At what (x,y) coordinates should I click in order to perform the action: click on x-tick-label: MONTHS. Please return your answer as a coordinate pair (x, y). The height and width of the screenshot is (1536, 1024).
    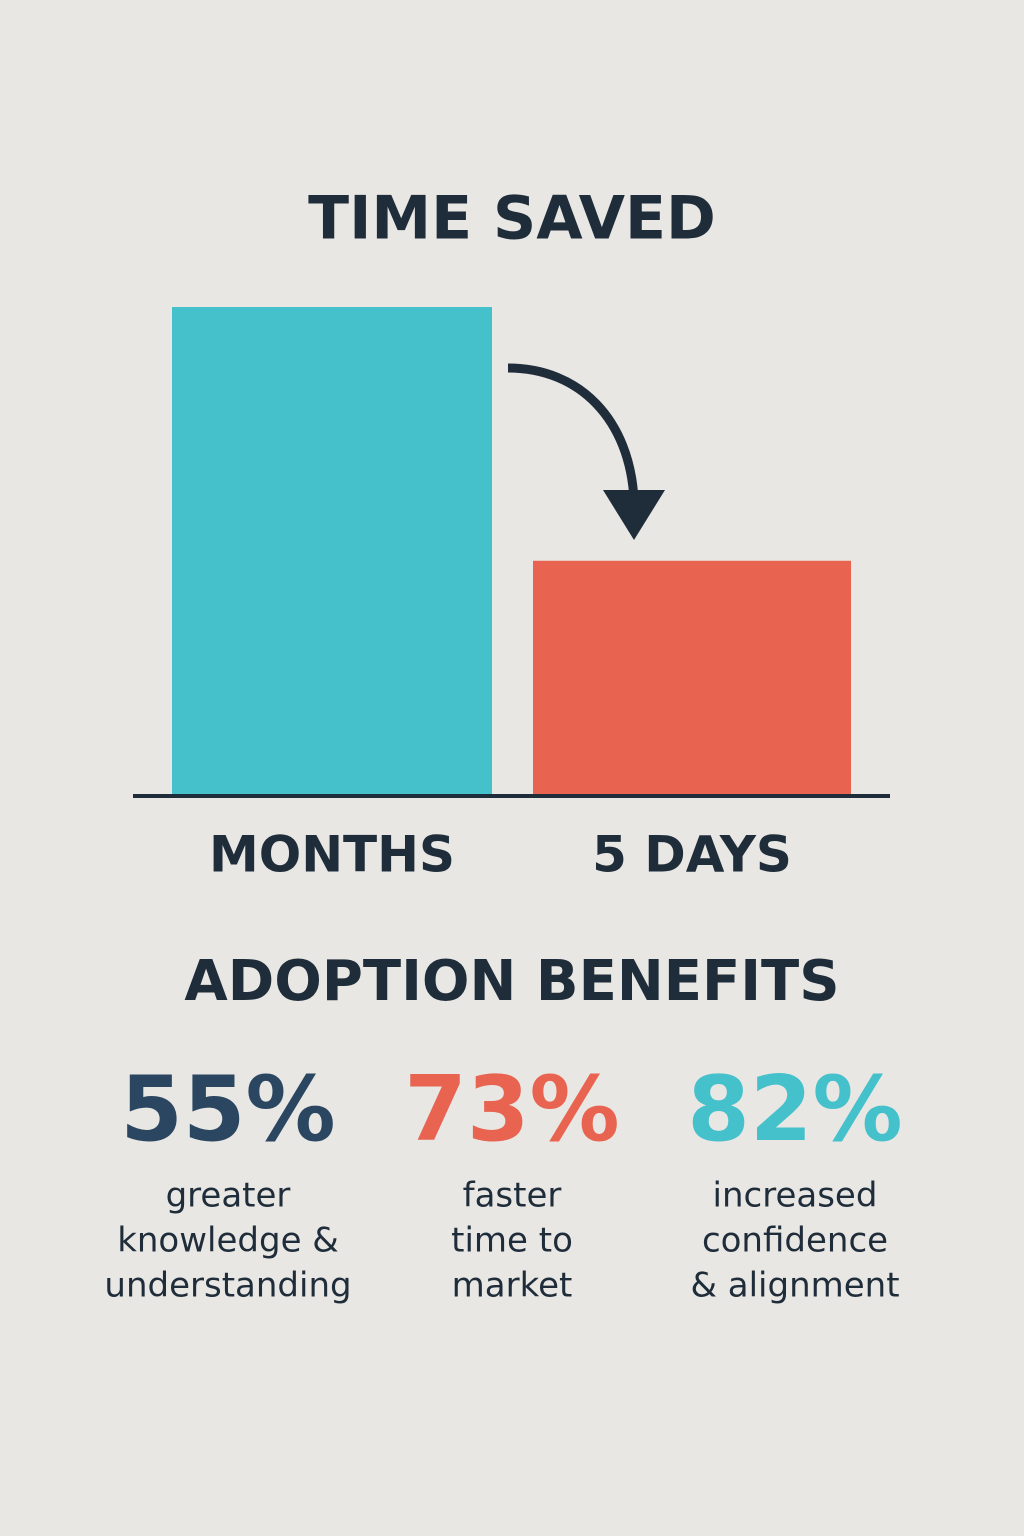
    Looking at the image, I should click on (332, 855).